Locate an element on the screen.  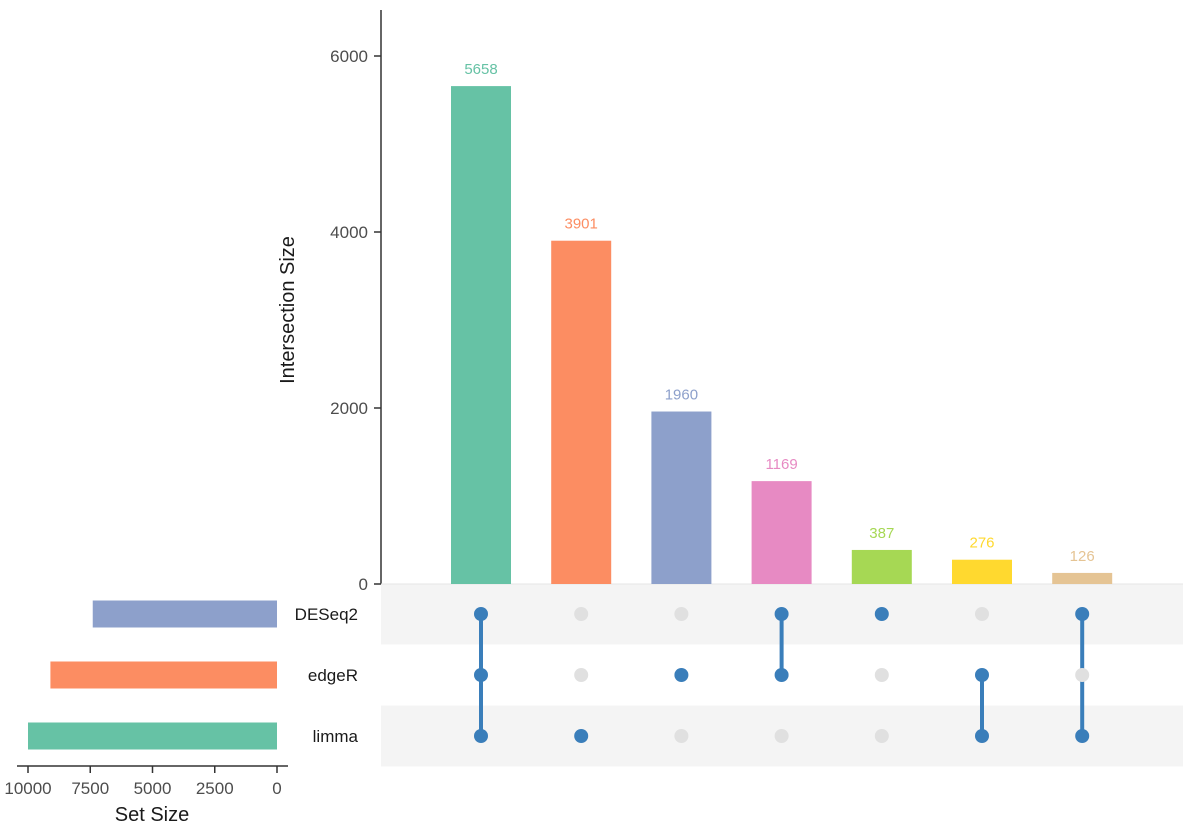
intersection-bar-label: 387 is located at coordinates (881, 533).